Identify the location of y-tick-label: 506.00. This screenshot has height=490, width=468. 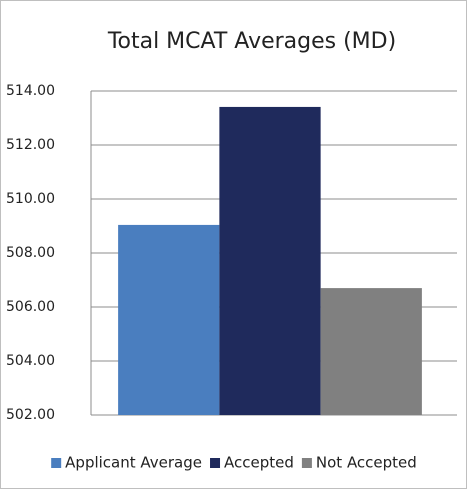
(30, 307).